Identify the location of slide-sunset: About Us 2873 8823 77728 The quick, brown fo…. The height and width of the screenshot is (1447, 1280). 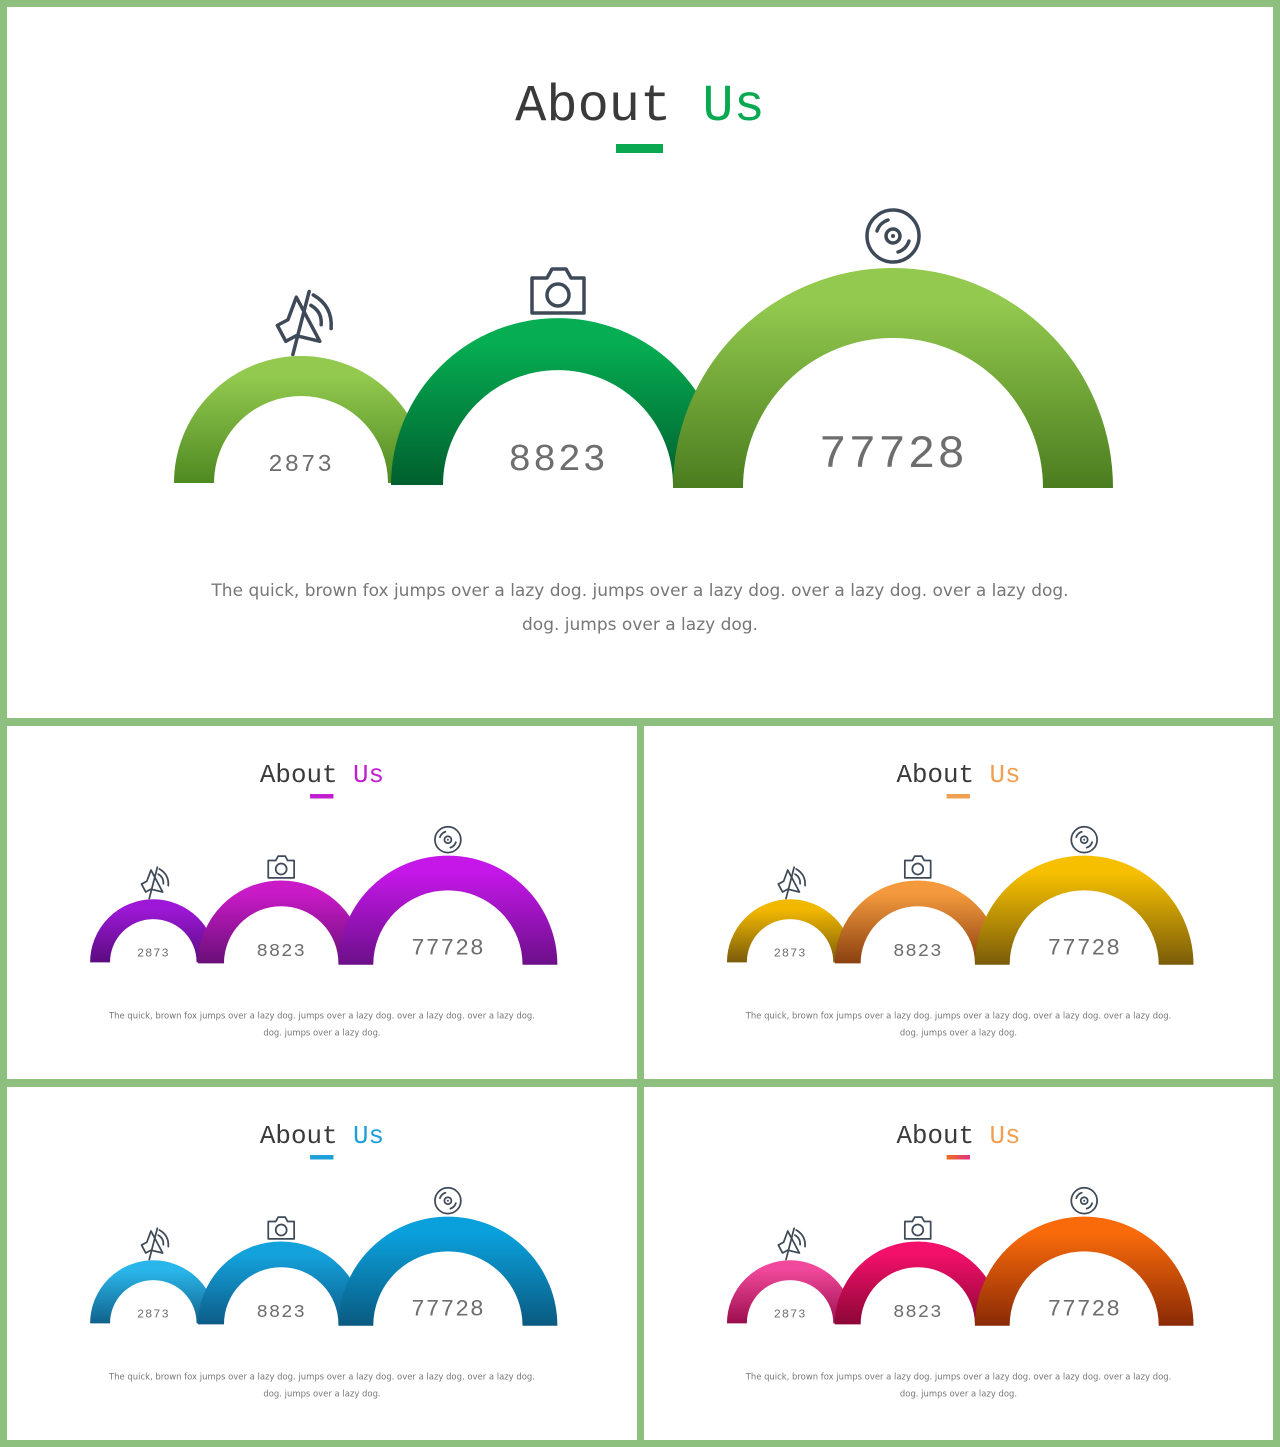
(958, 1263).